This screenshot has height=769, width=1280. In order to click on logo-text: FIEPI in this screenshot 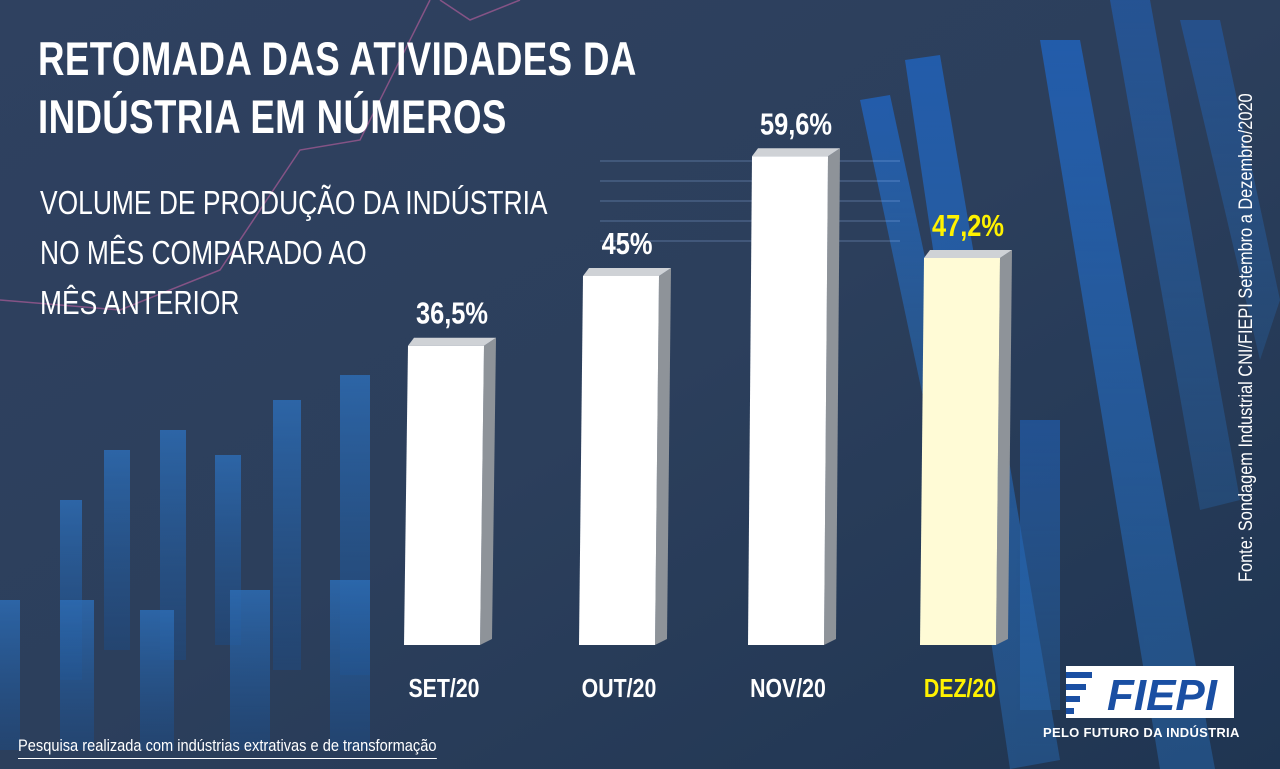, I will do `click(1162, 694)`.